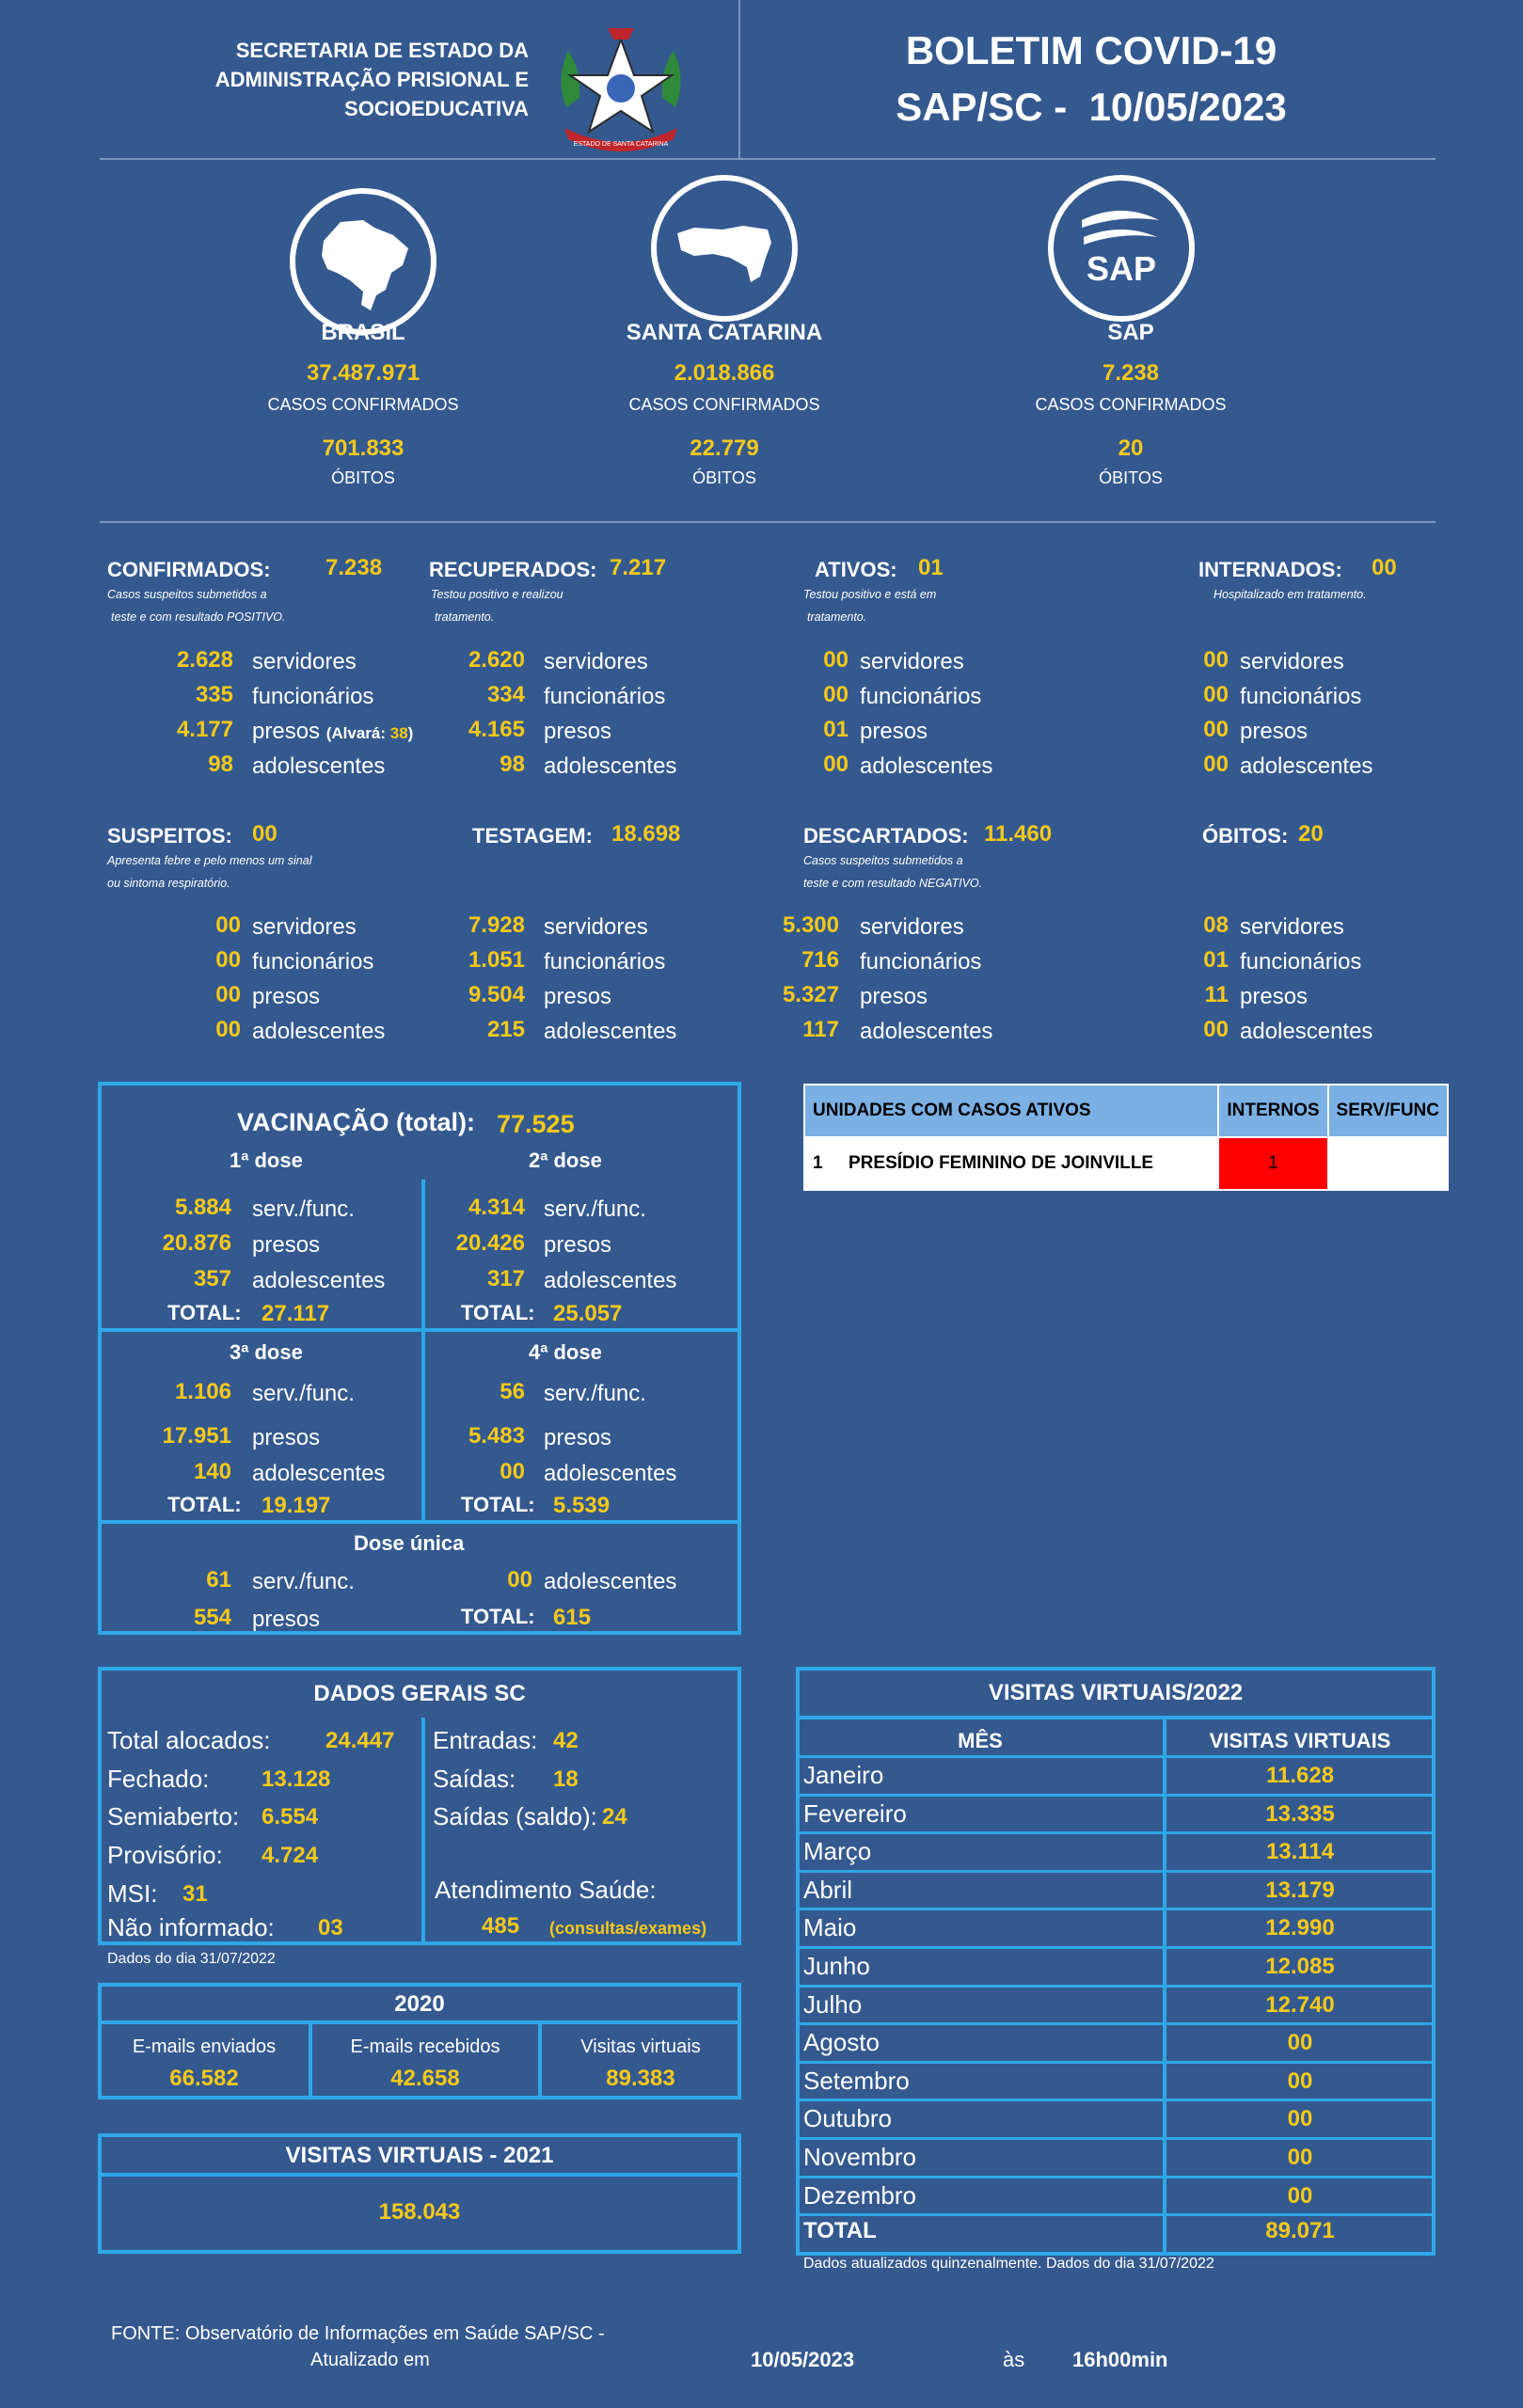  Describe the element at coordinates (1300, 1814) in the screenshot. I see `month-visits: 13.335` at that location.